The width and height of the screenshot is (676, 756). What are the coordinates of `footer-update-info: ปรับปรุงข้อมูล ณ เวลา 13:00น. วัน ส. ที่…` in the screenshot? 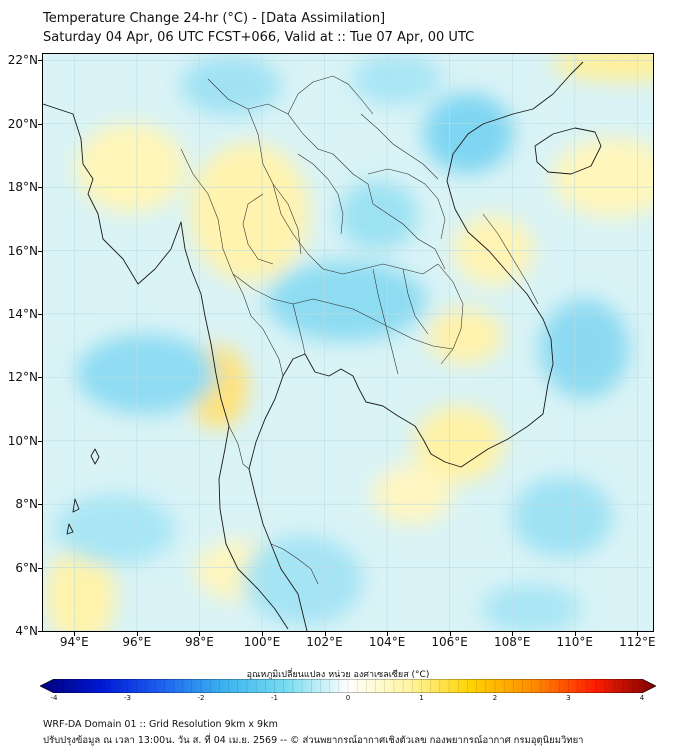 It's located at (313, 740).